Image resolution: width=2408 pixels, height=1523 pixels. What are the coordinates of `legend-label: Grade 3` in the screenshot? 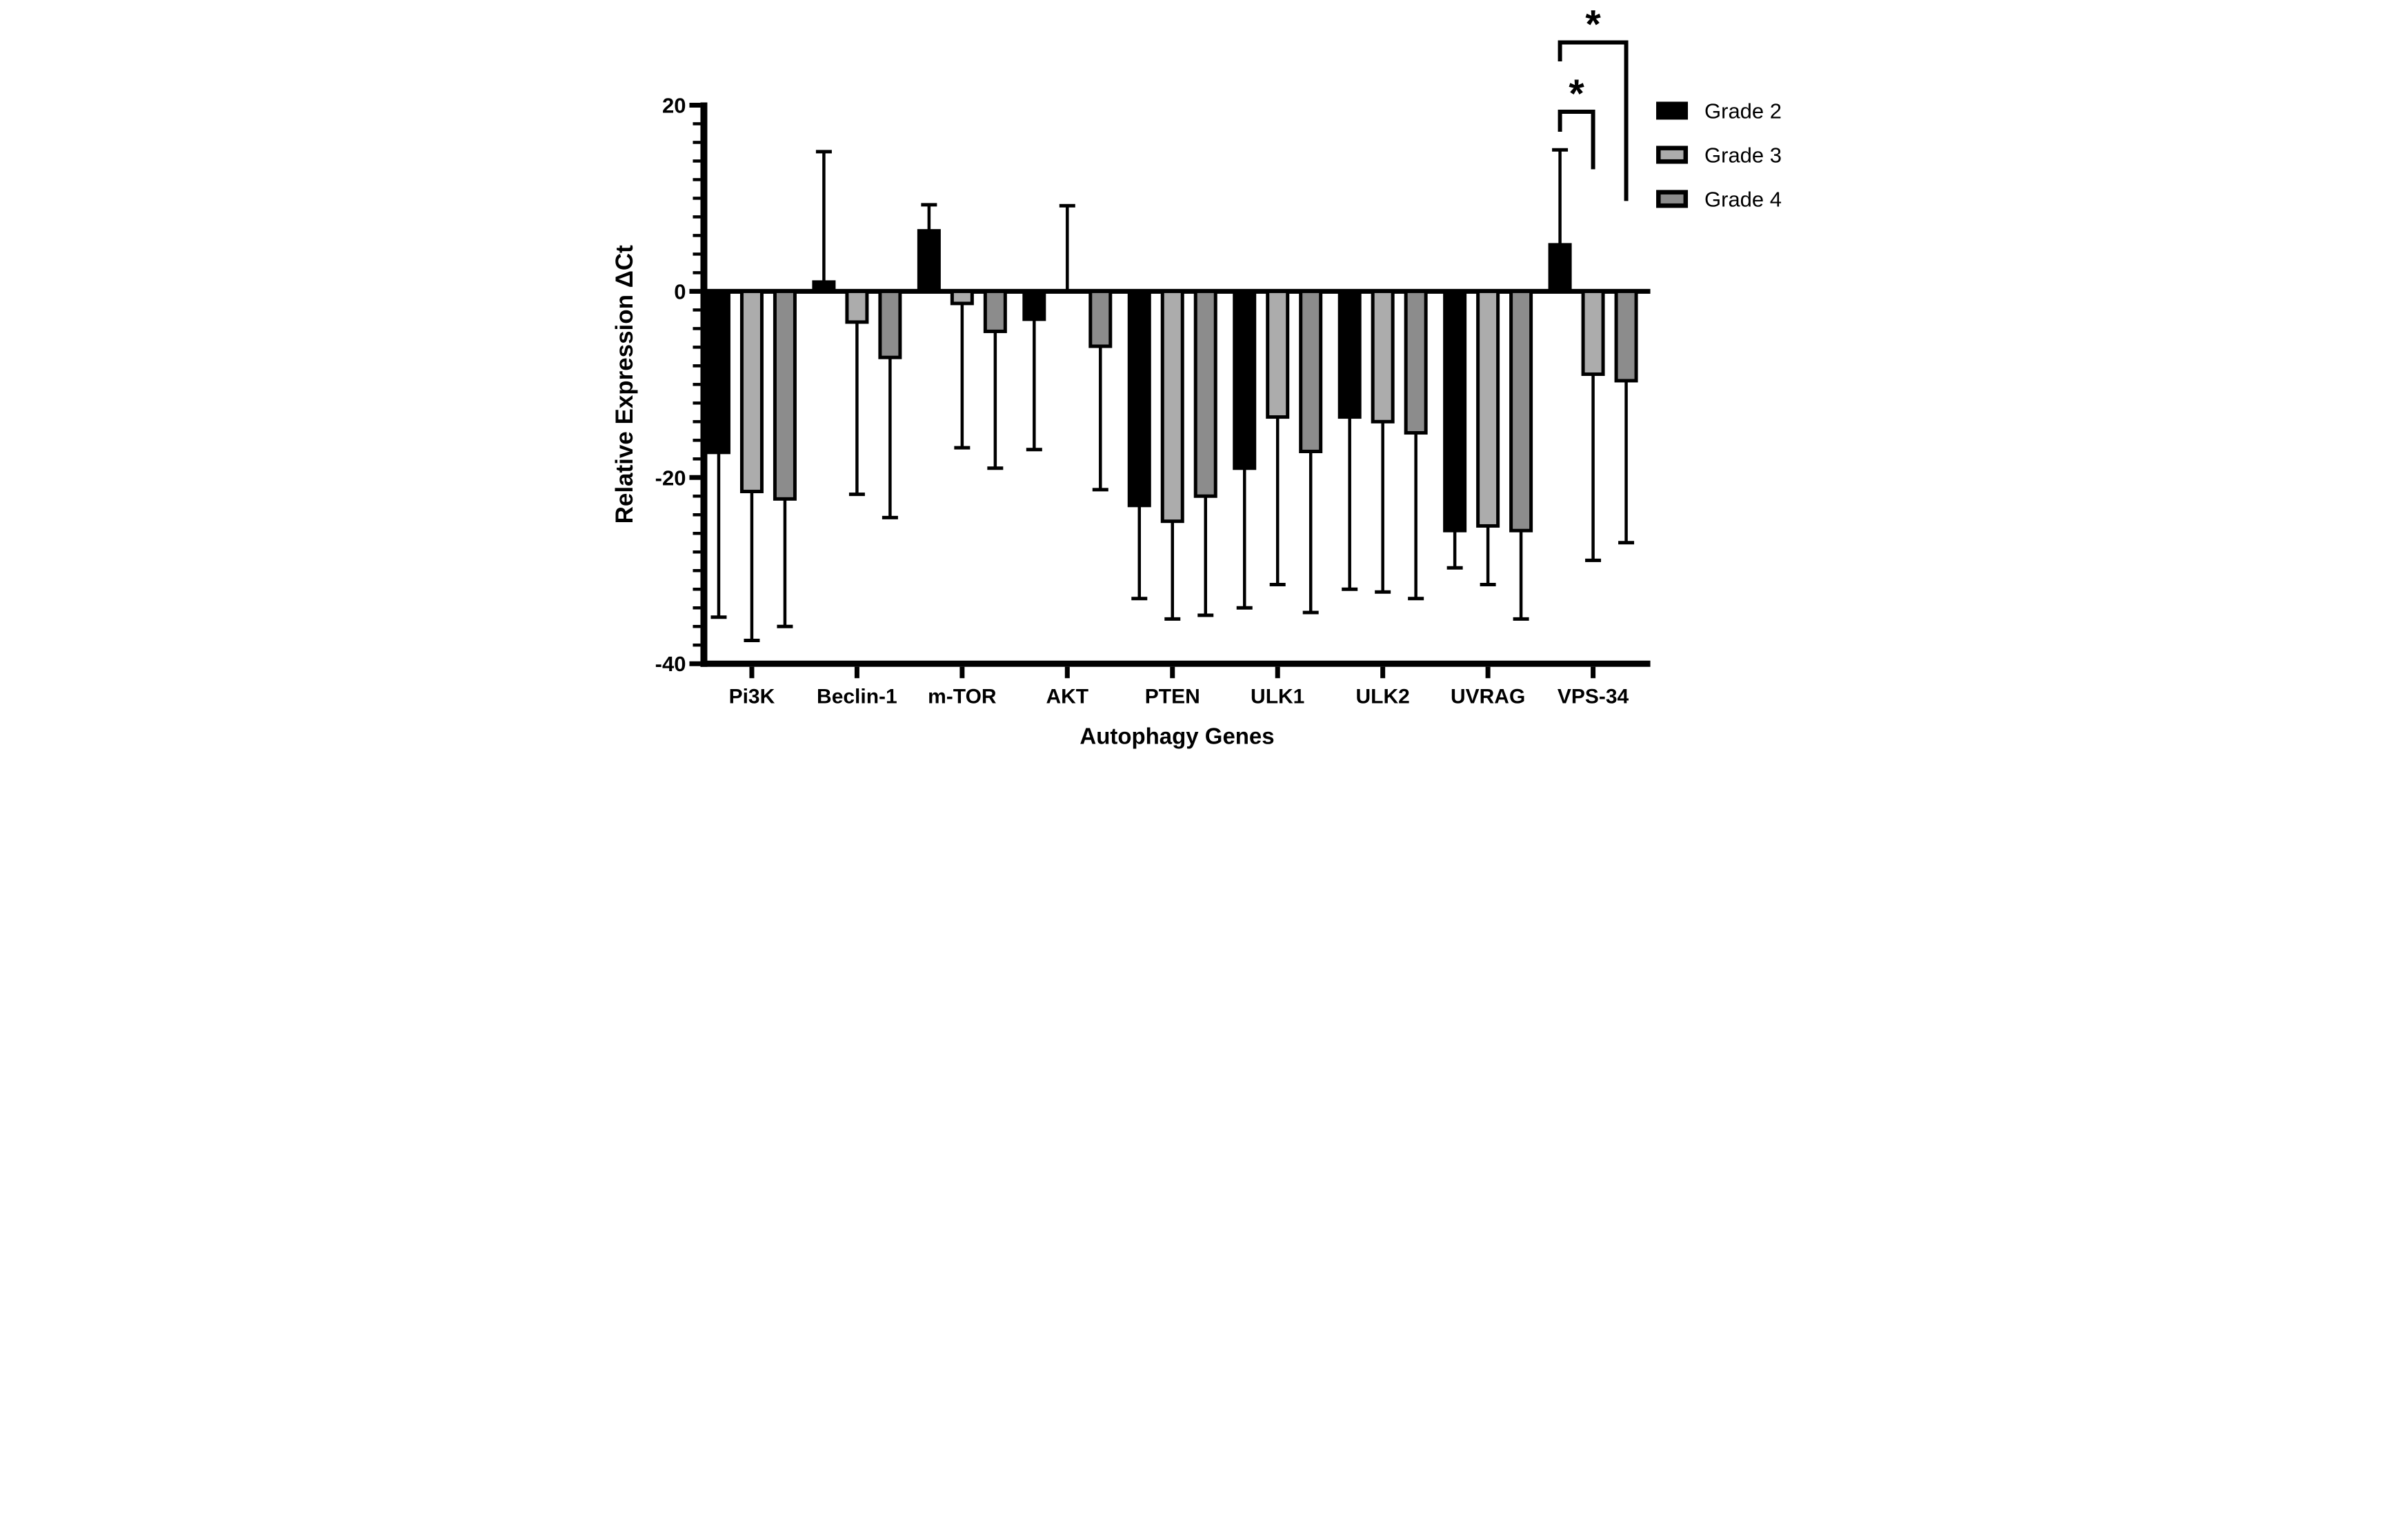 It's located at (1743, 155).